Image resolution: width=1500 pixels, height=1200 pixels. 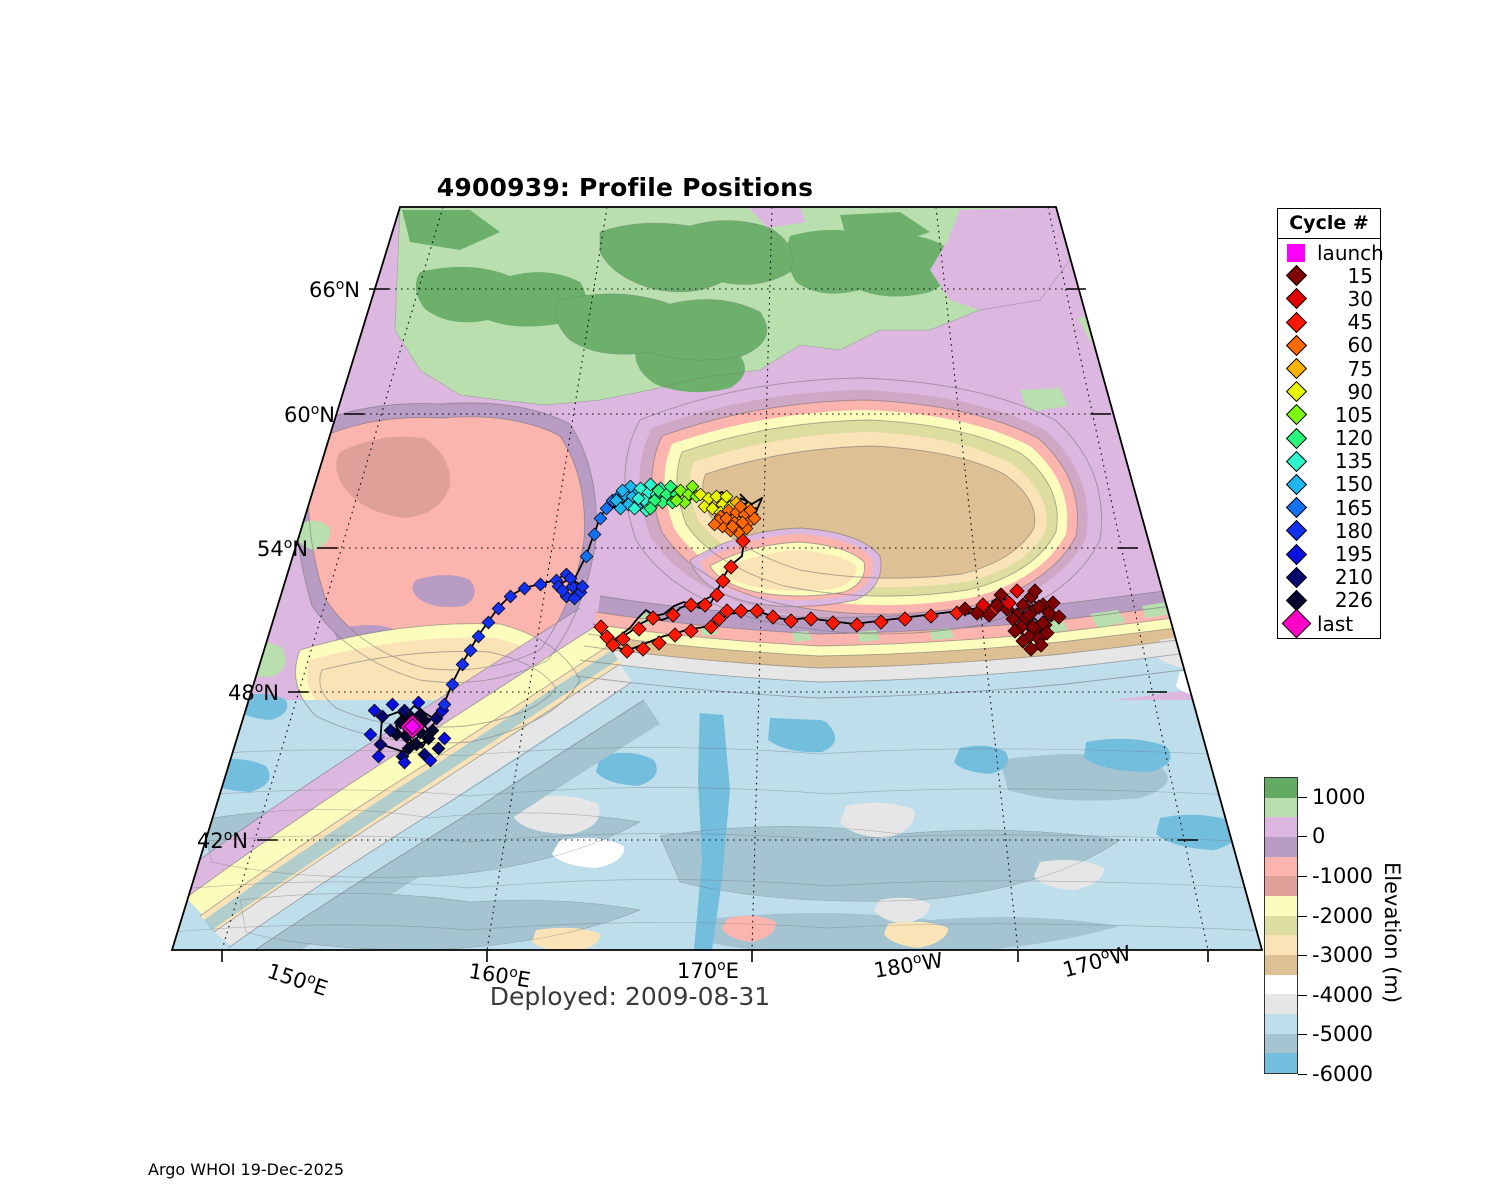 What do you see at coordinates (222, 840) in the screenshot?
I see `lat-tick-label-42: 42oN` at bounding box center [222, 840].